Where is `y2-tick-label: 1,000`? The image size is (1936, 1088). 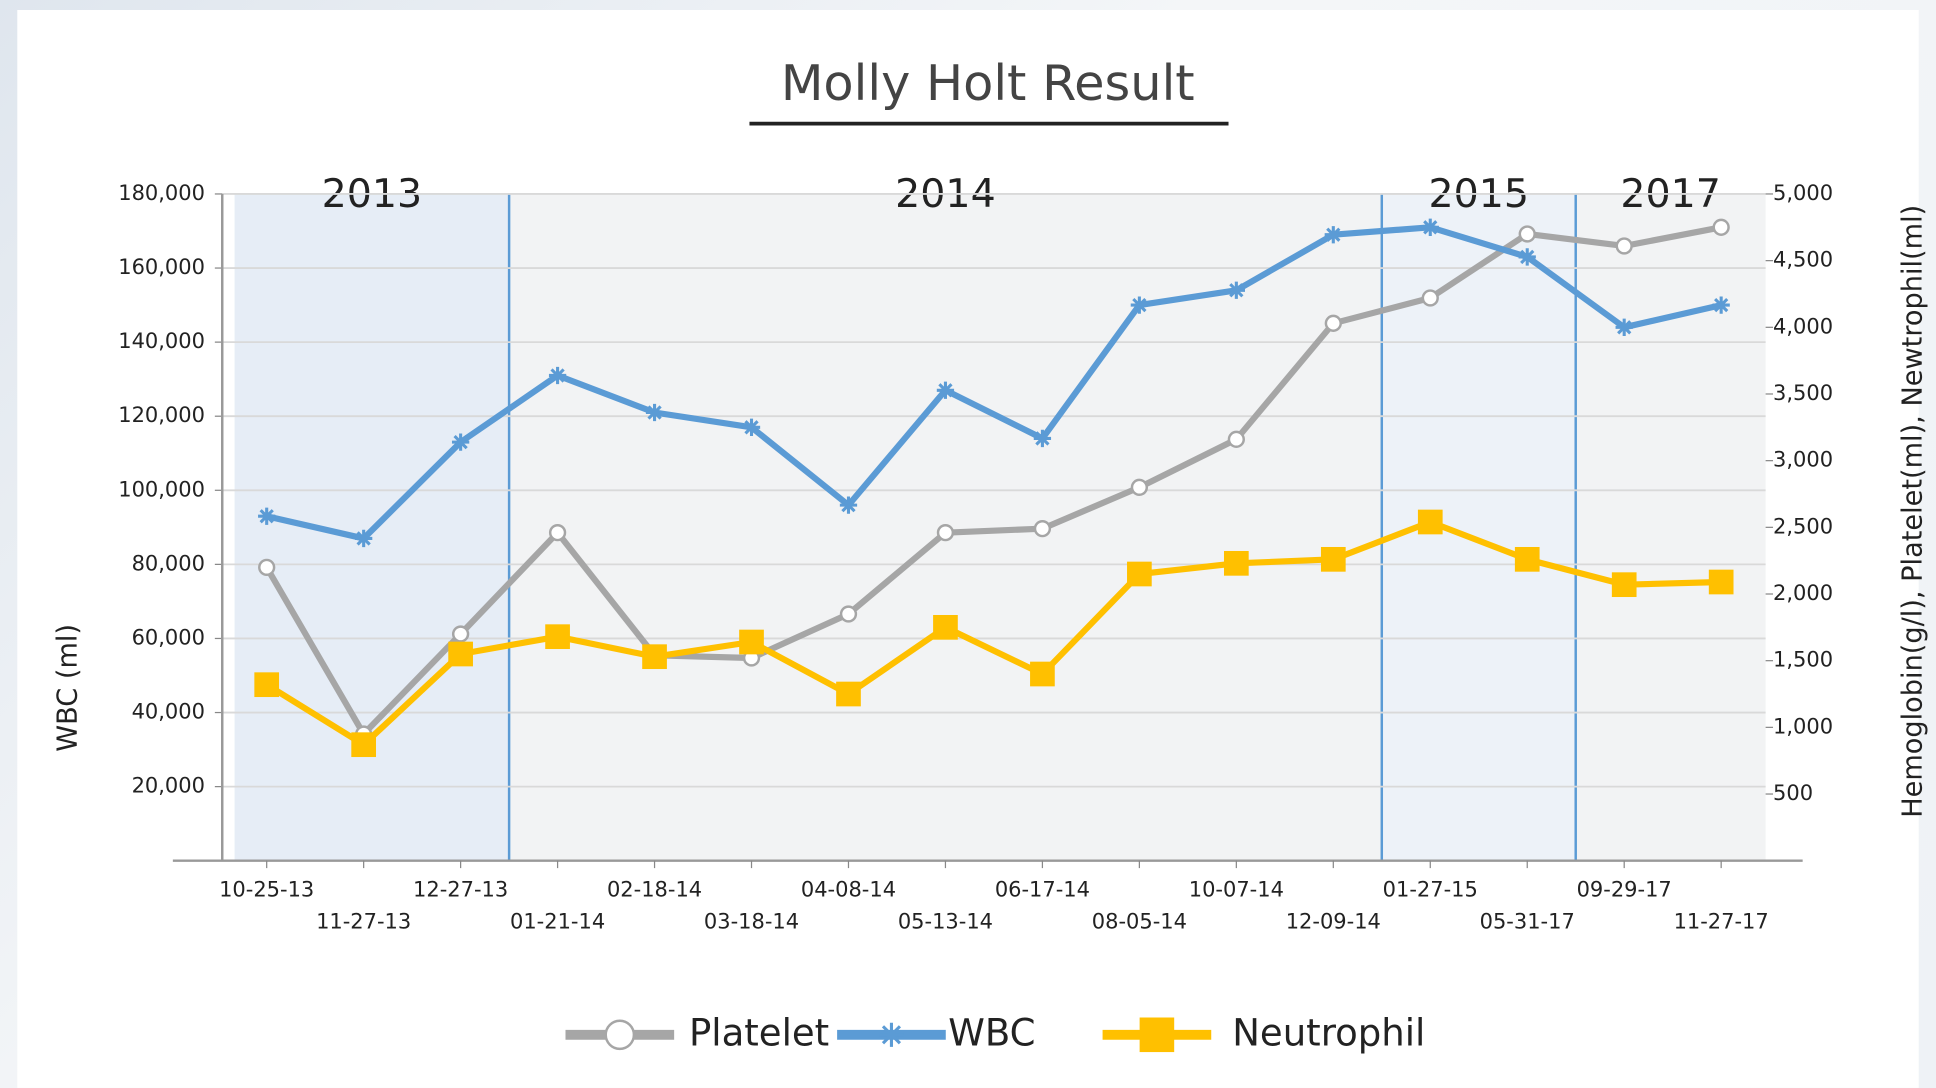 y2-tick-label: 1,000 is located at coordinates (1803, 726).